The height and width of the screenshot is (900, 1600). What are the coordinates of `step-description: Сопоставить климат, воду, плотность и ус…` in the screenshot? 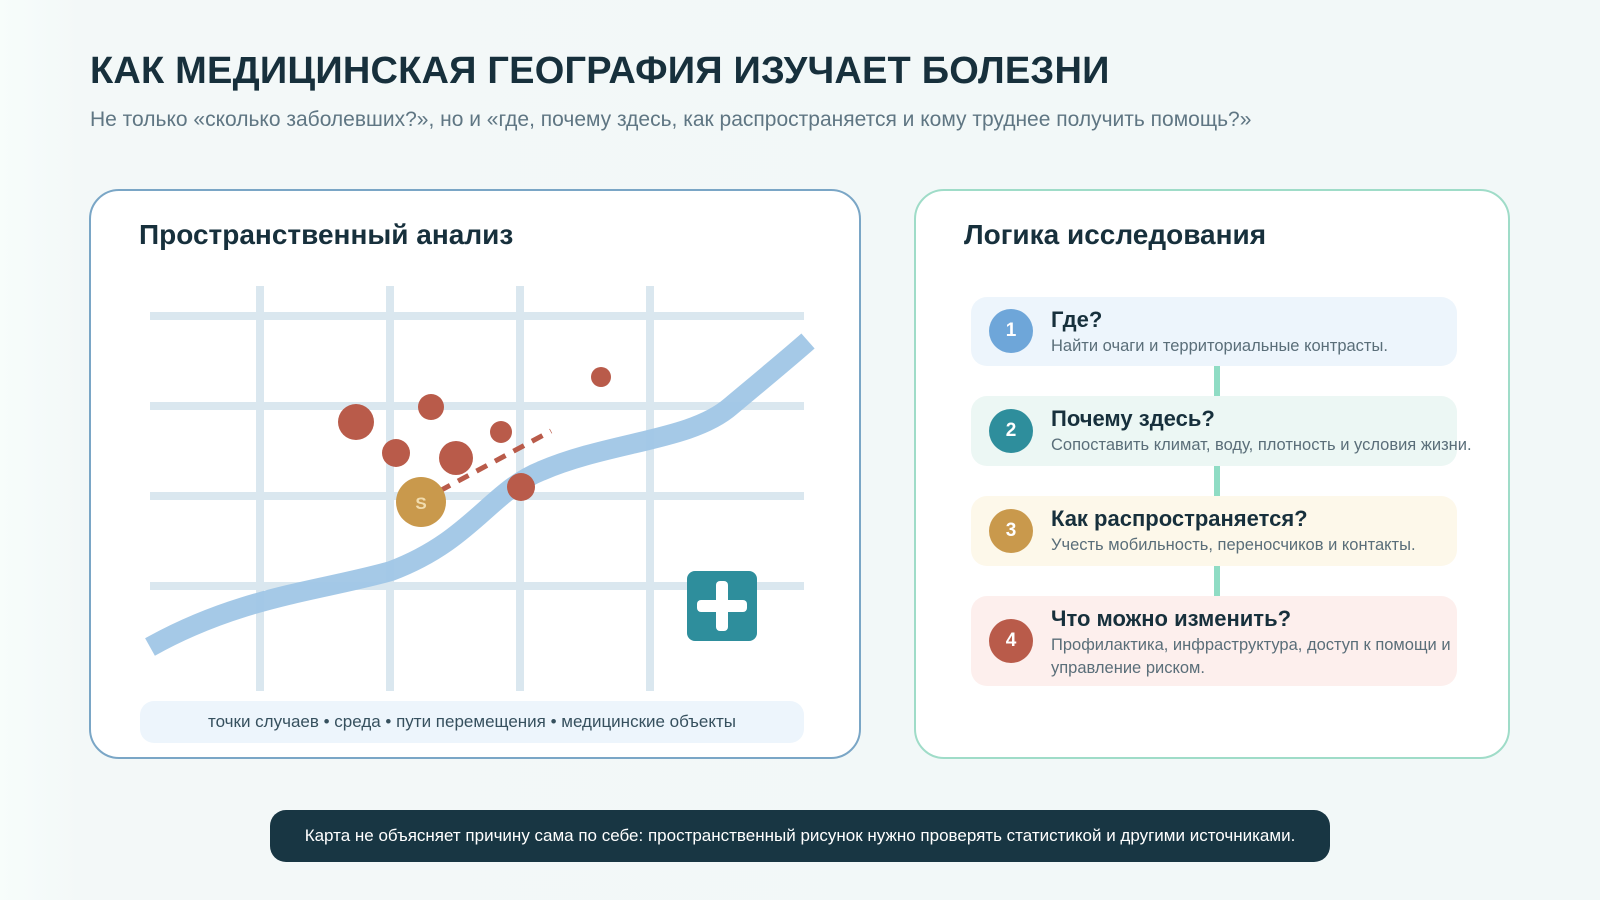 It's located at (1261, 445).